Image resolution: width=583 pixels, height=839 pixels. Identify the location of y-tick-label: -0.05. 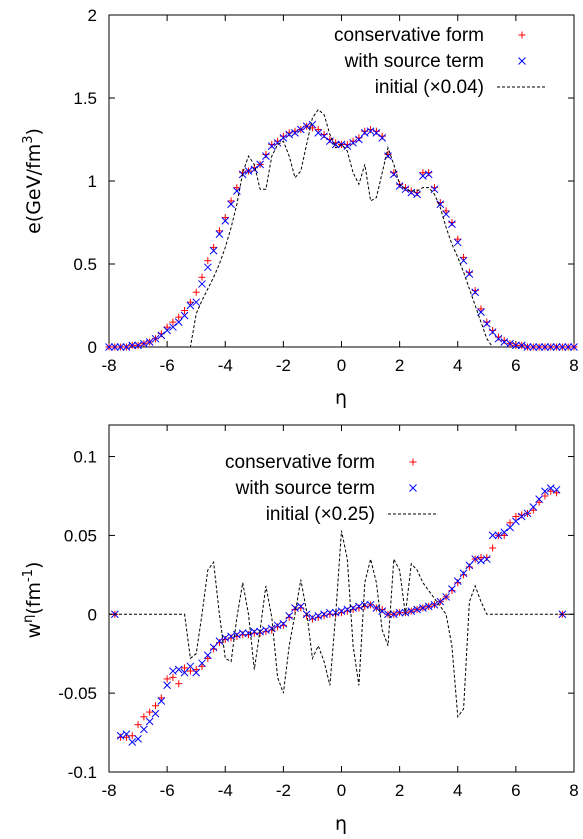
(77, 693).